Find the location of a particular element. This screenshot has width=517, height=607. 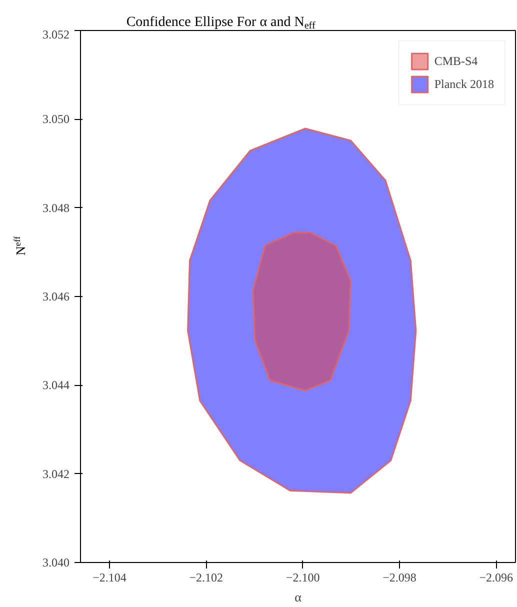

y-tick-label: 3.050 is located at coordinates (56, 119).